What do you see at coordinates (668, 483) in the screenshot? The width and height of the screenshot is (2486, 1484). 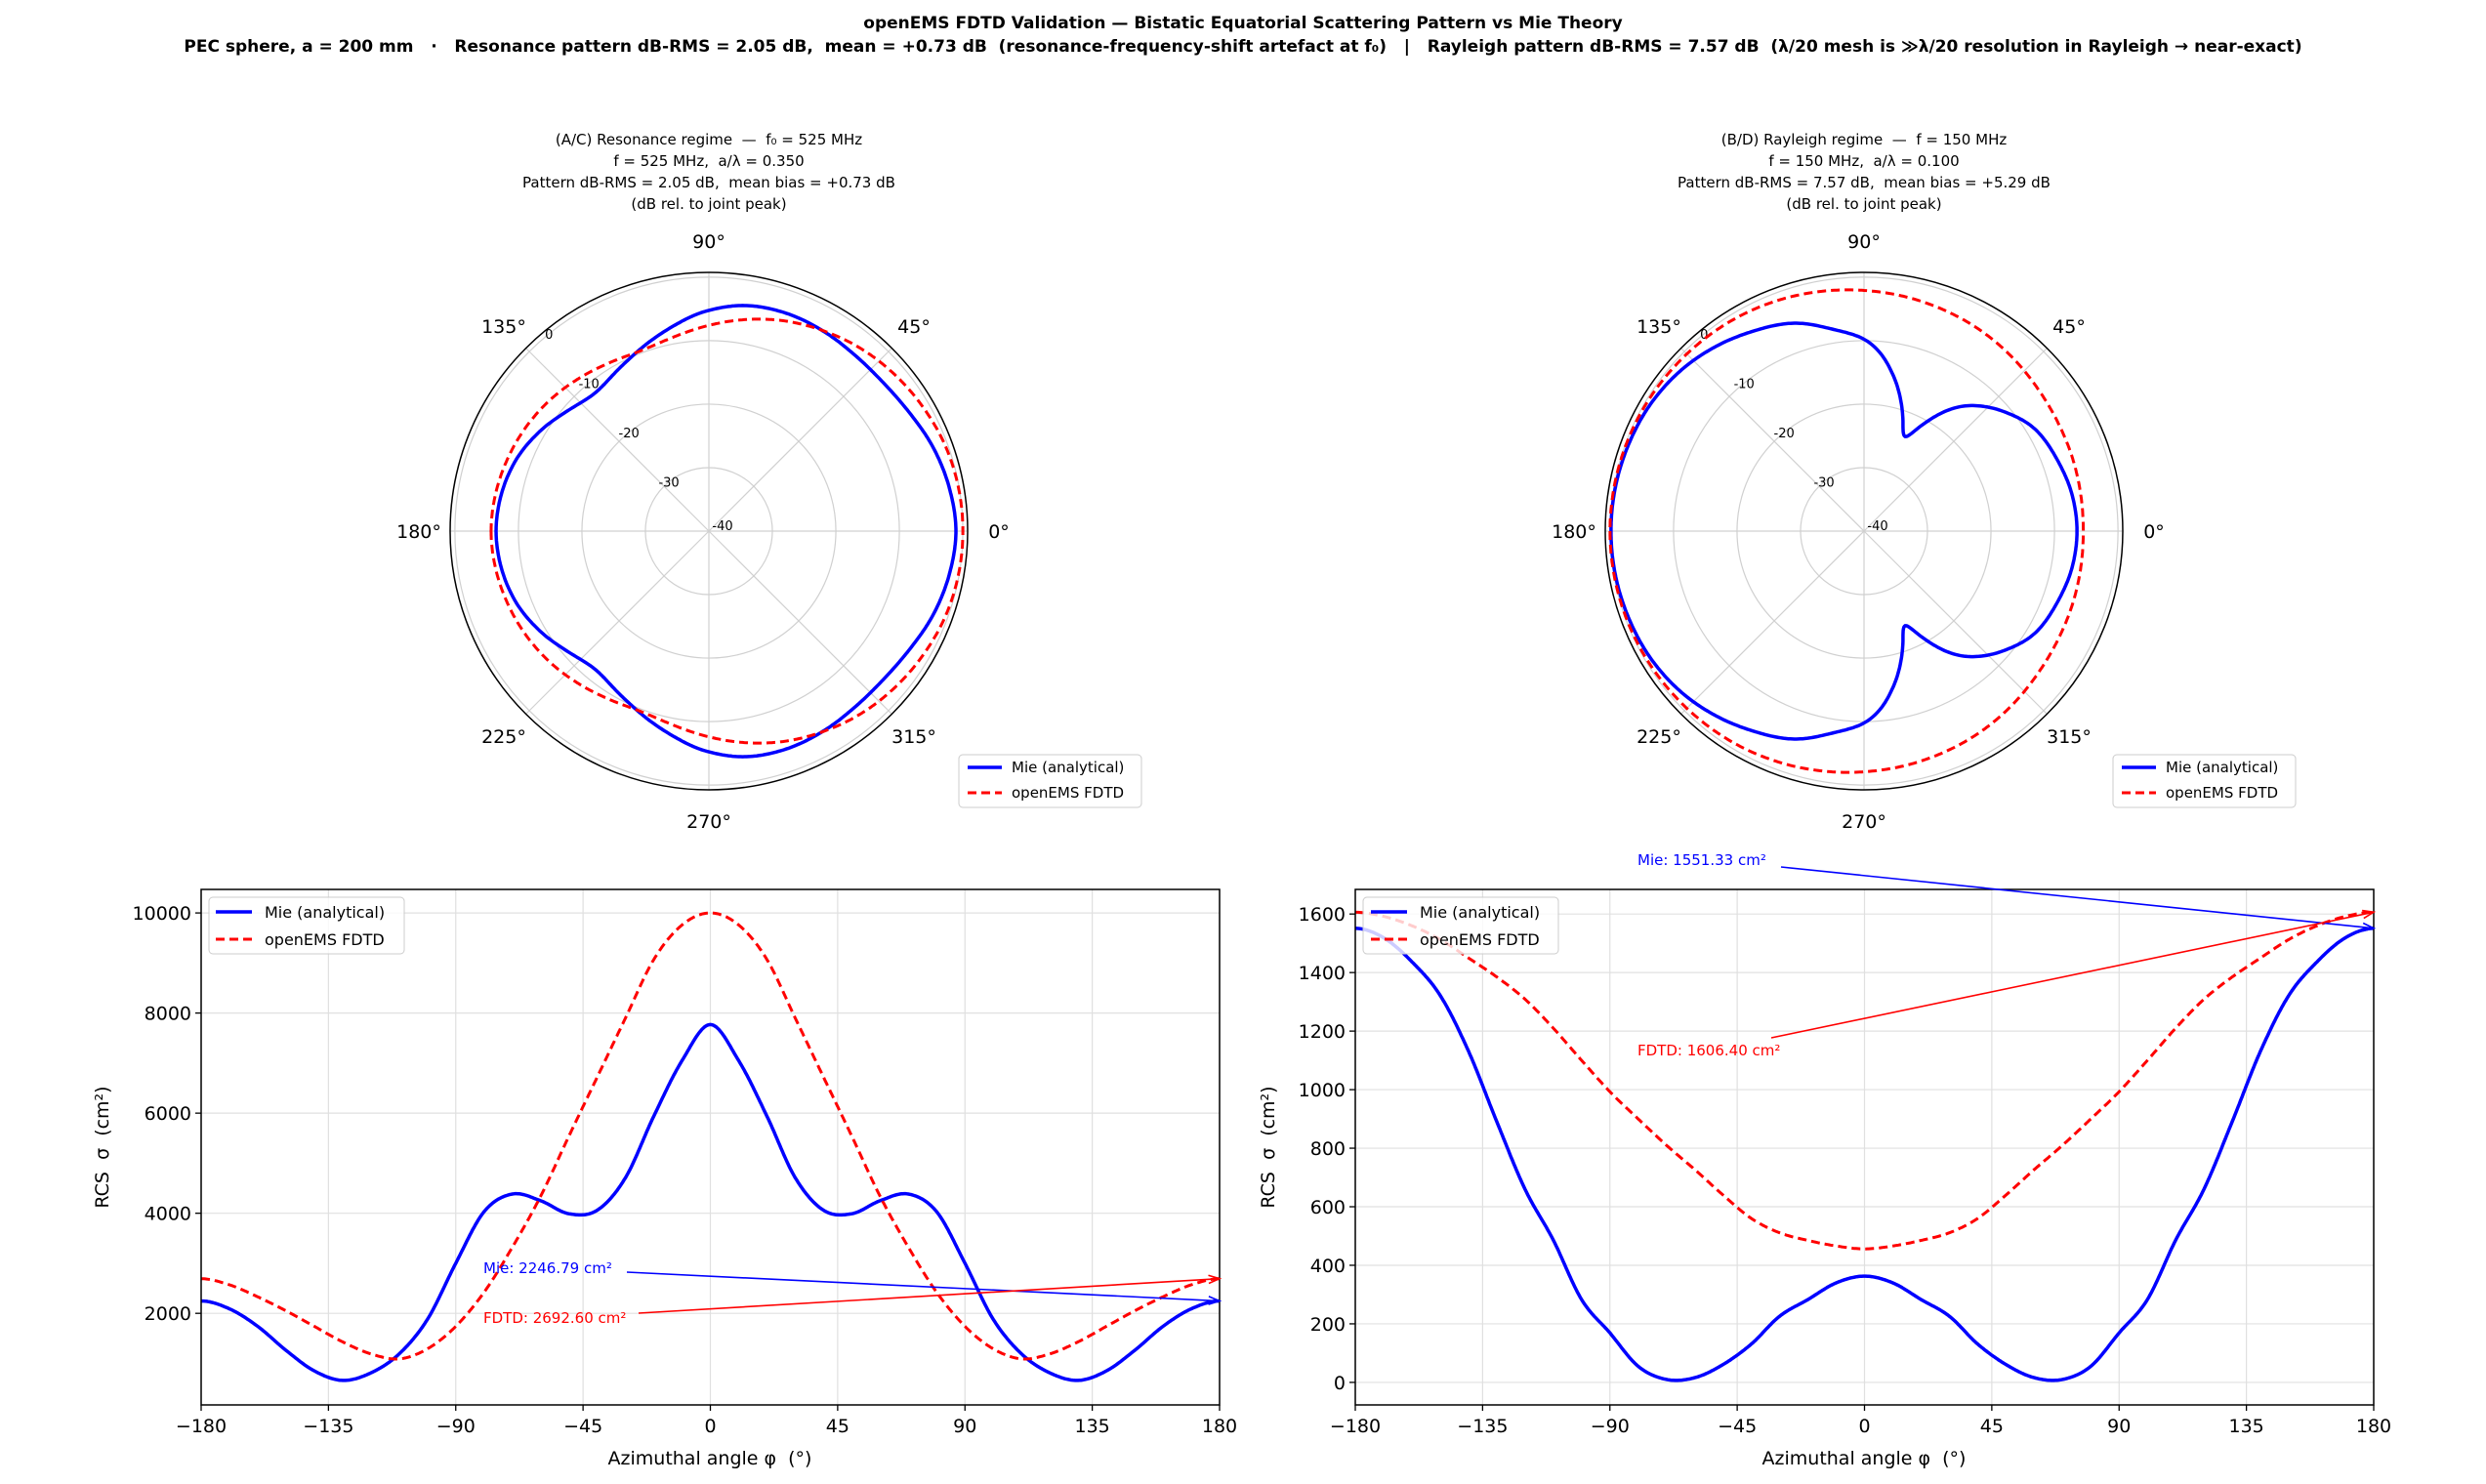 I see `polar-r-tick-label: -30` at bounding box center [668, 483].